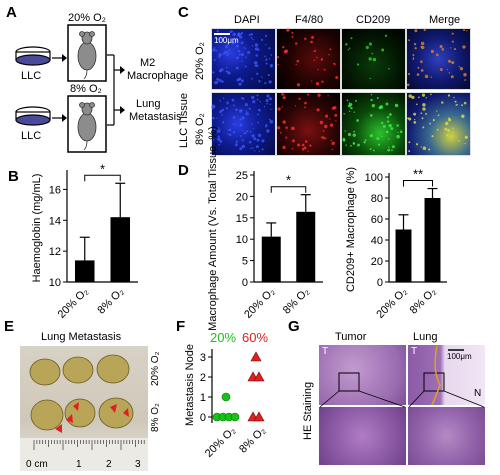  What do you see at coordinates (9, 326) in the screenshot?
I see `panel-letter-e: E` at bounding box center [9, 326].